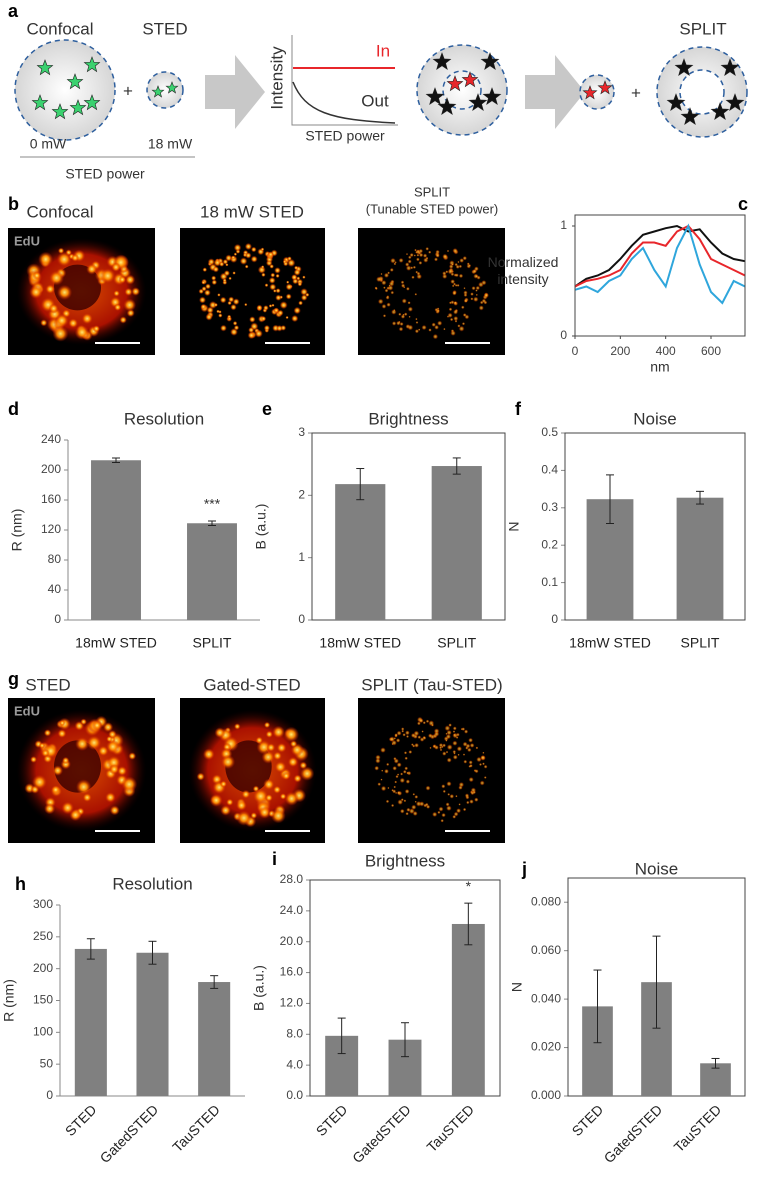 This screenshot has width=759, height=1180. Describe the element at coordinates (588, 1120) in the screenshot. I see `x-tick-label: STED` at that location.